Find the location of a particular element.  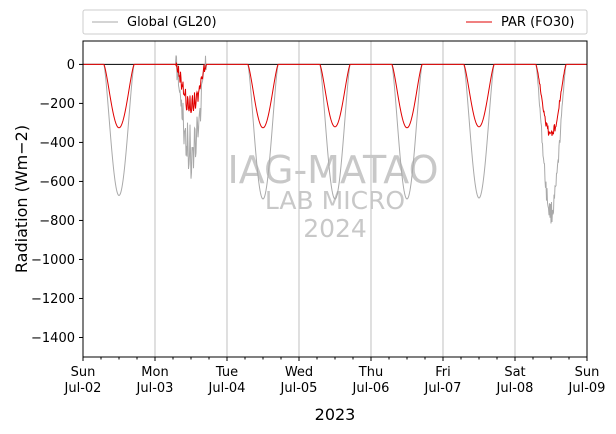

x-tick-label-date: Jul-05 is located at coordinates (299, 388).